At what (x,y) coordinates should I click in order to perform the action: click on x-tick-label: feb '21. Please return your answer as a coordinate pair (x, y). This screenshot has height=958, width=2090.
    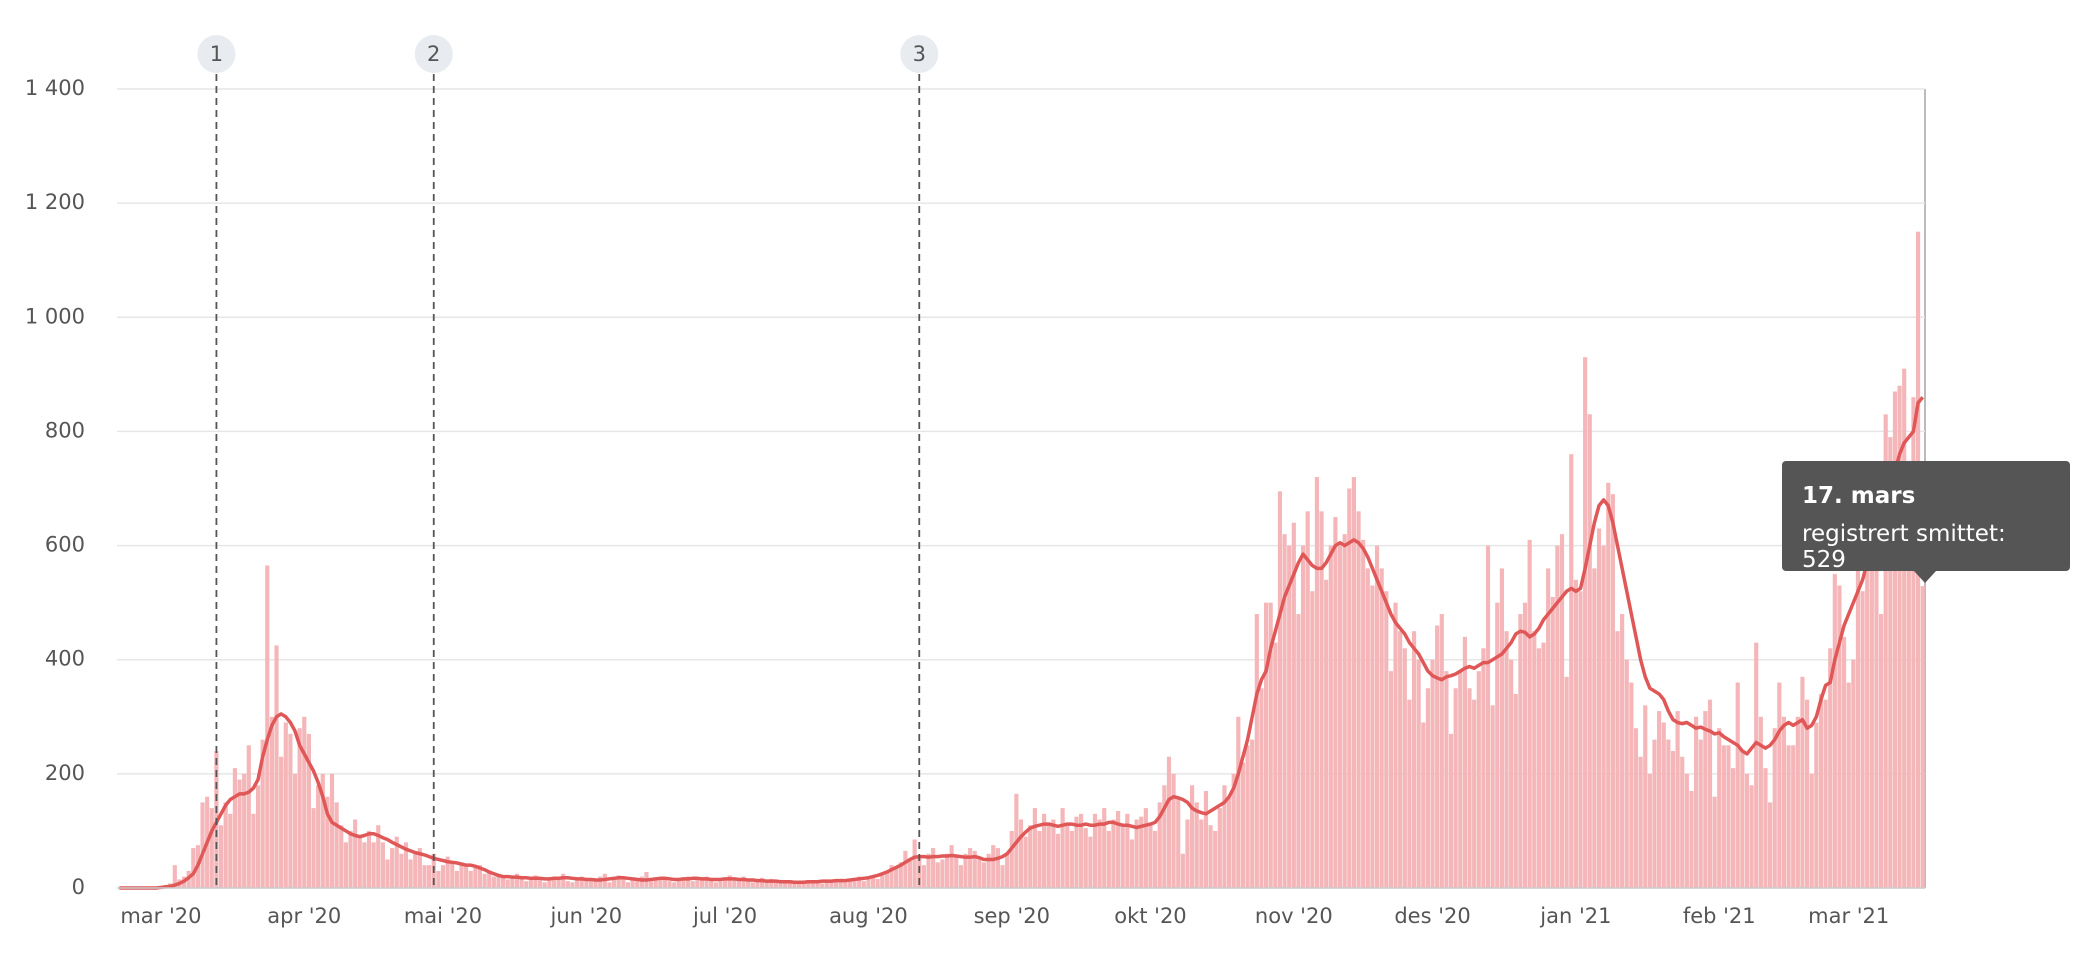
    Looking at the image, I should click on (1719, 916).